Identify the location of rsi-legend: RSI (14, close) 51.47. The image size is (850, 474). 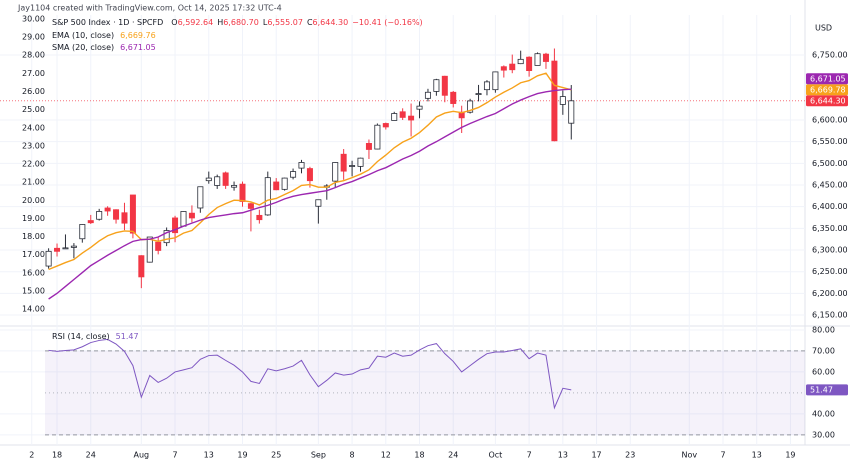
(95, 336).